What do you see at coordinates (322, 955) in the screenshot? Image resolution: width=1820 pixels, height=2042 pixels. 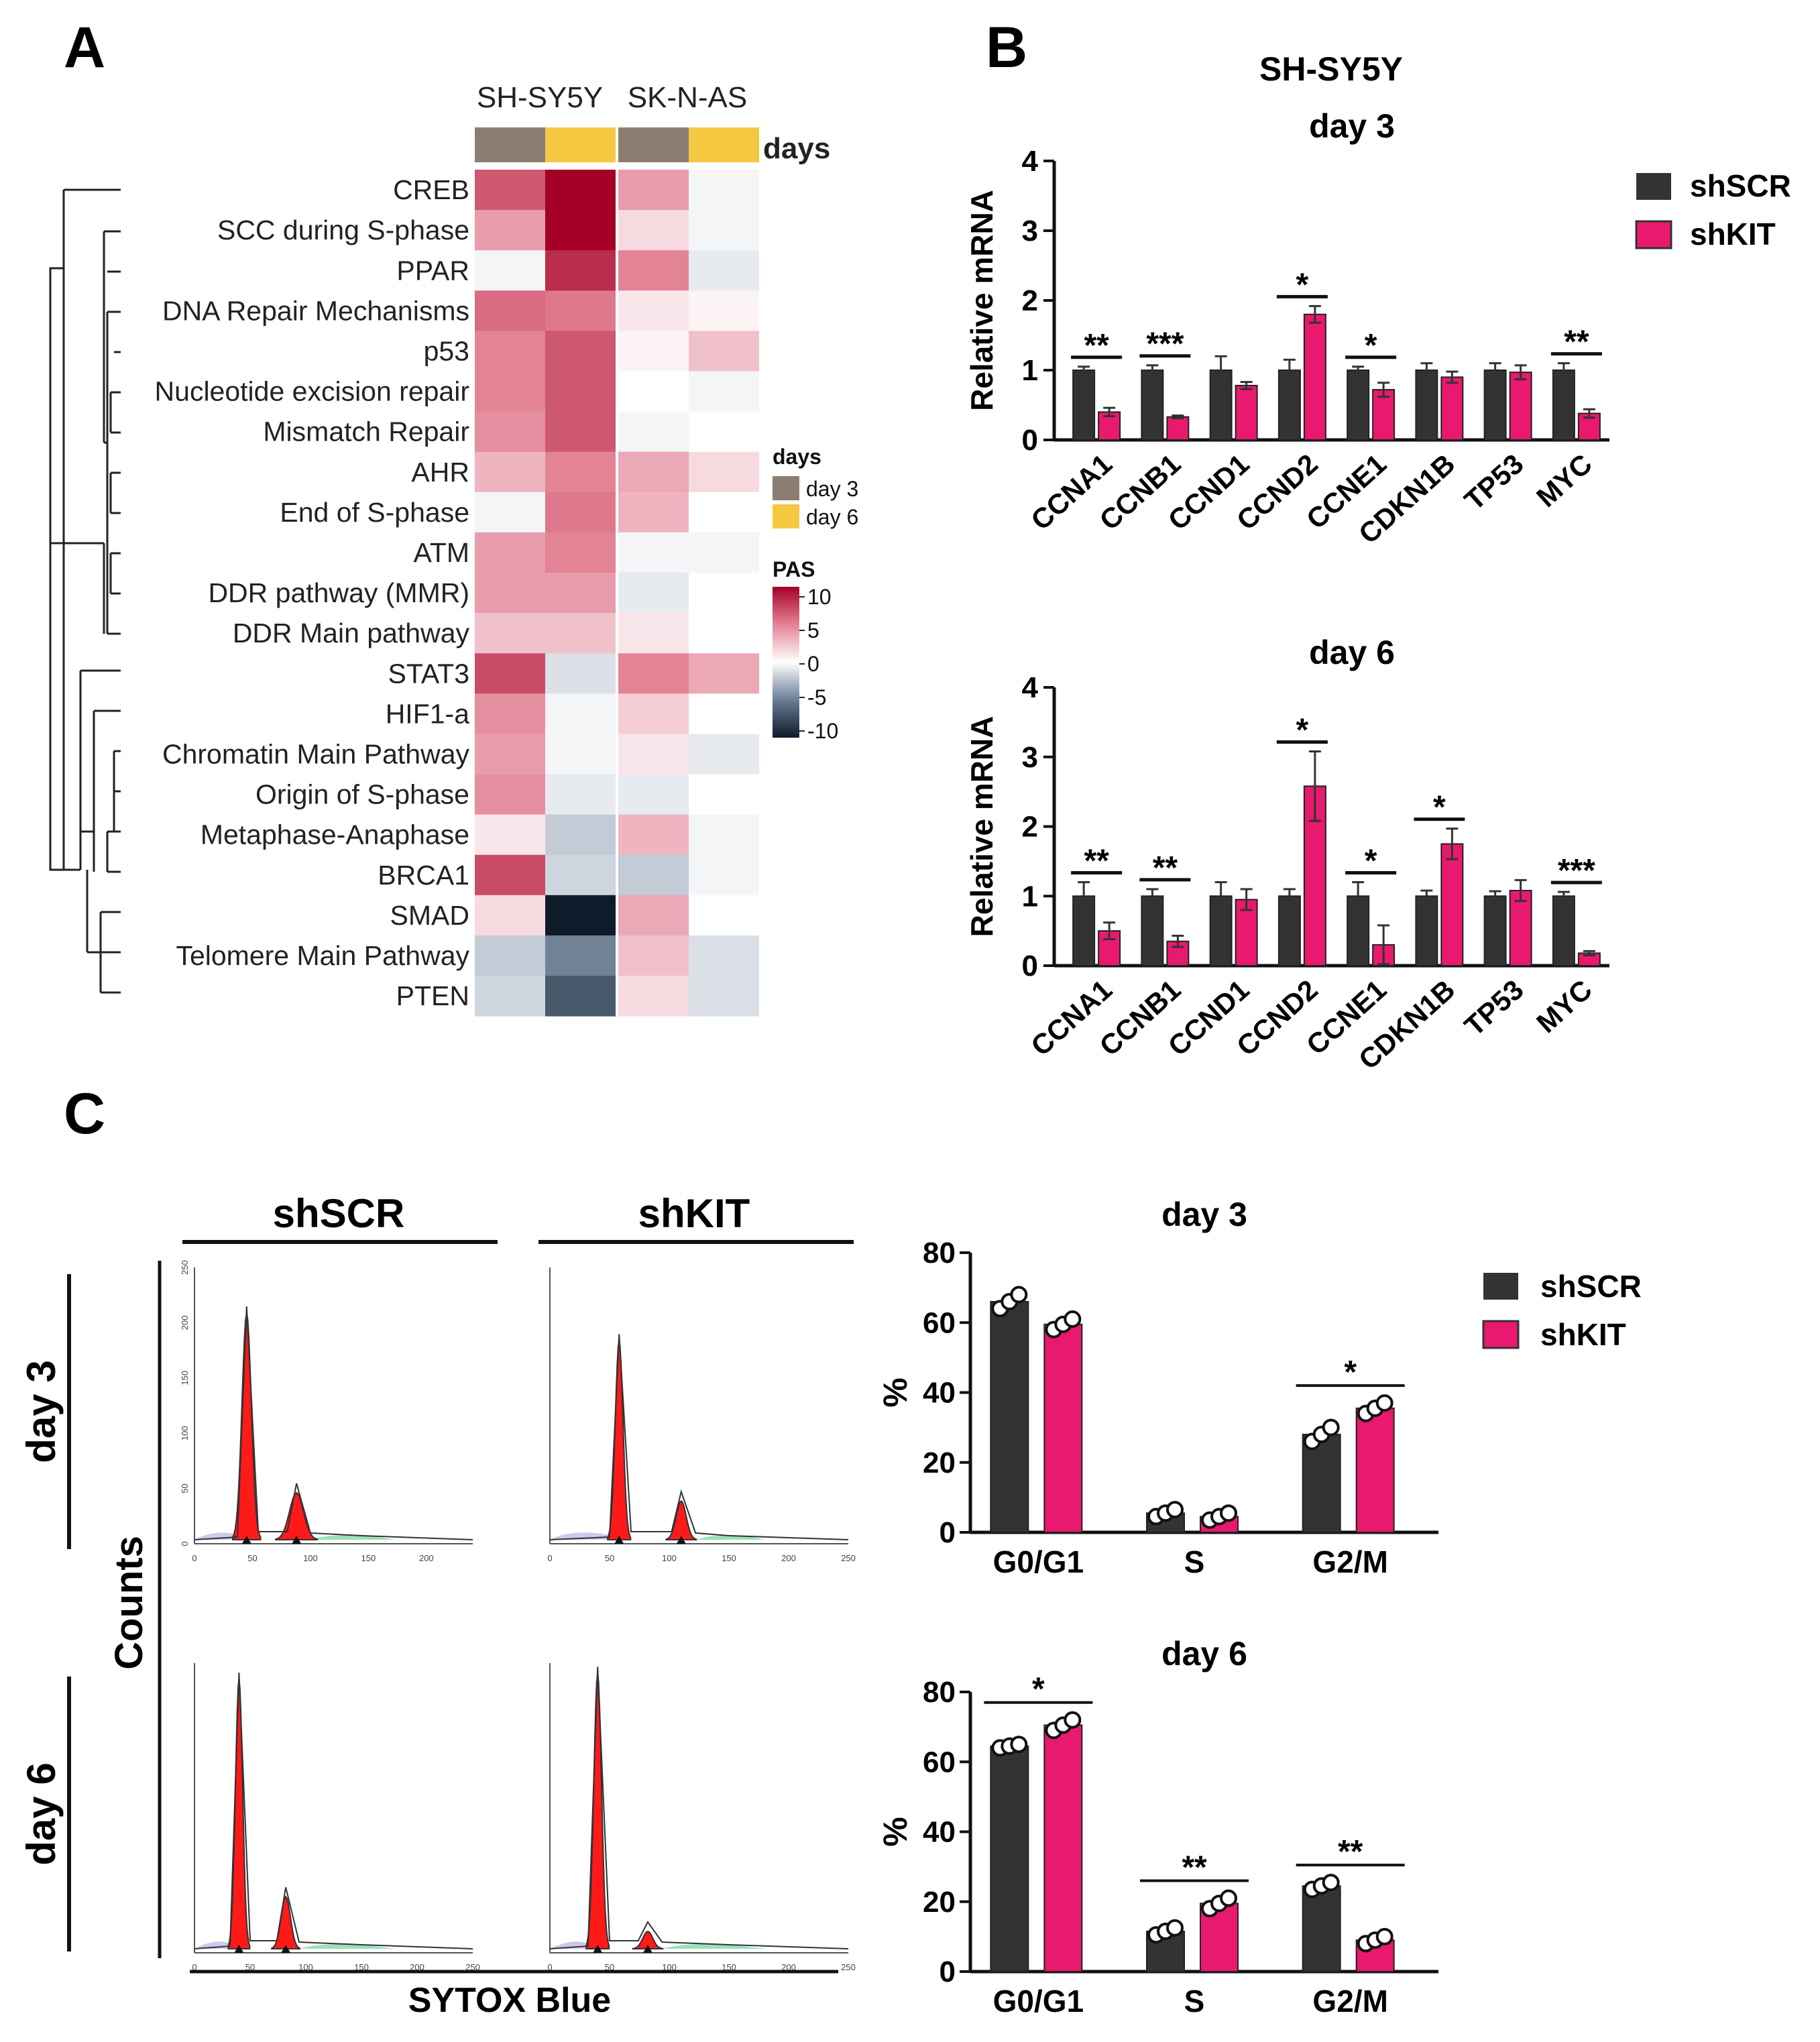 I see `heatmap-row-label: Telomere Main Pathway` at bounding box center [322, 955].